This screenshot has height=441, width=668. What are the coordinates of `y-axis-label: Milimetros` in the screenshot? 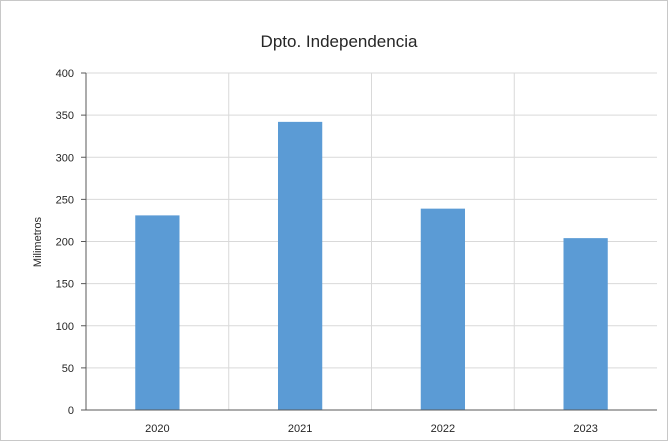 It's located at (38, 241).